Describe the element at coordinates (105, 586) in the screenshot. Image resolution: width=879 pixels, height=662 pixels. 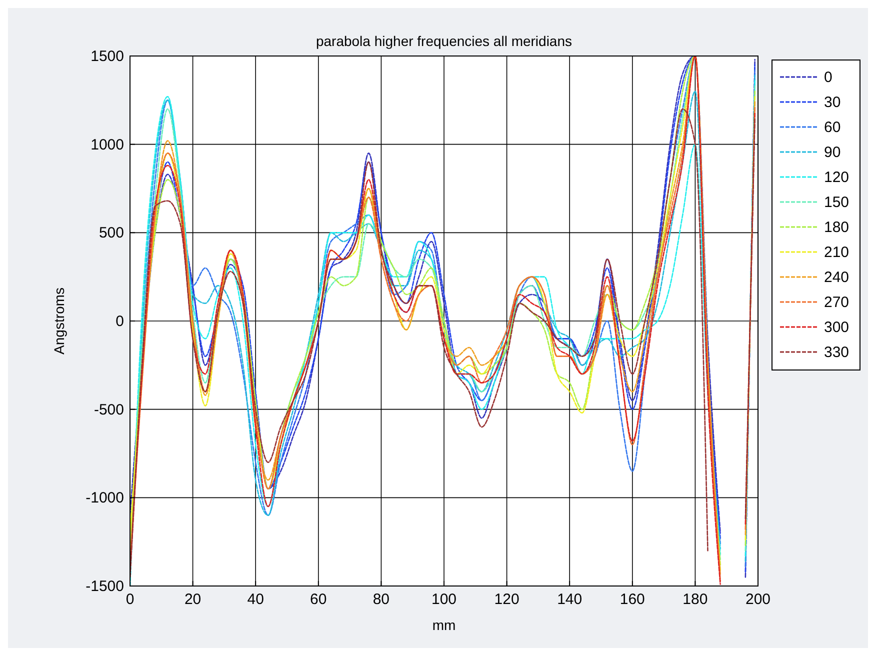
I see `y-tick-label: -1500` at that location.